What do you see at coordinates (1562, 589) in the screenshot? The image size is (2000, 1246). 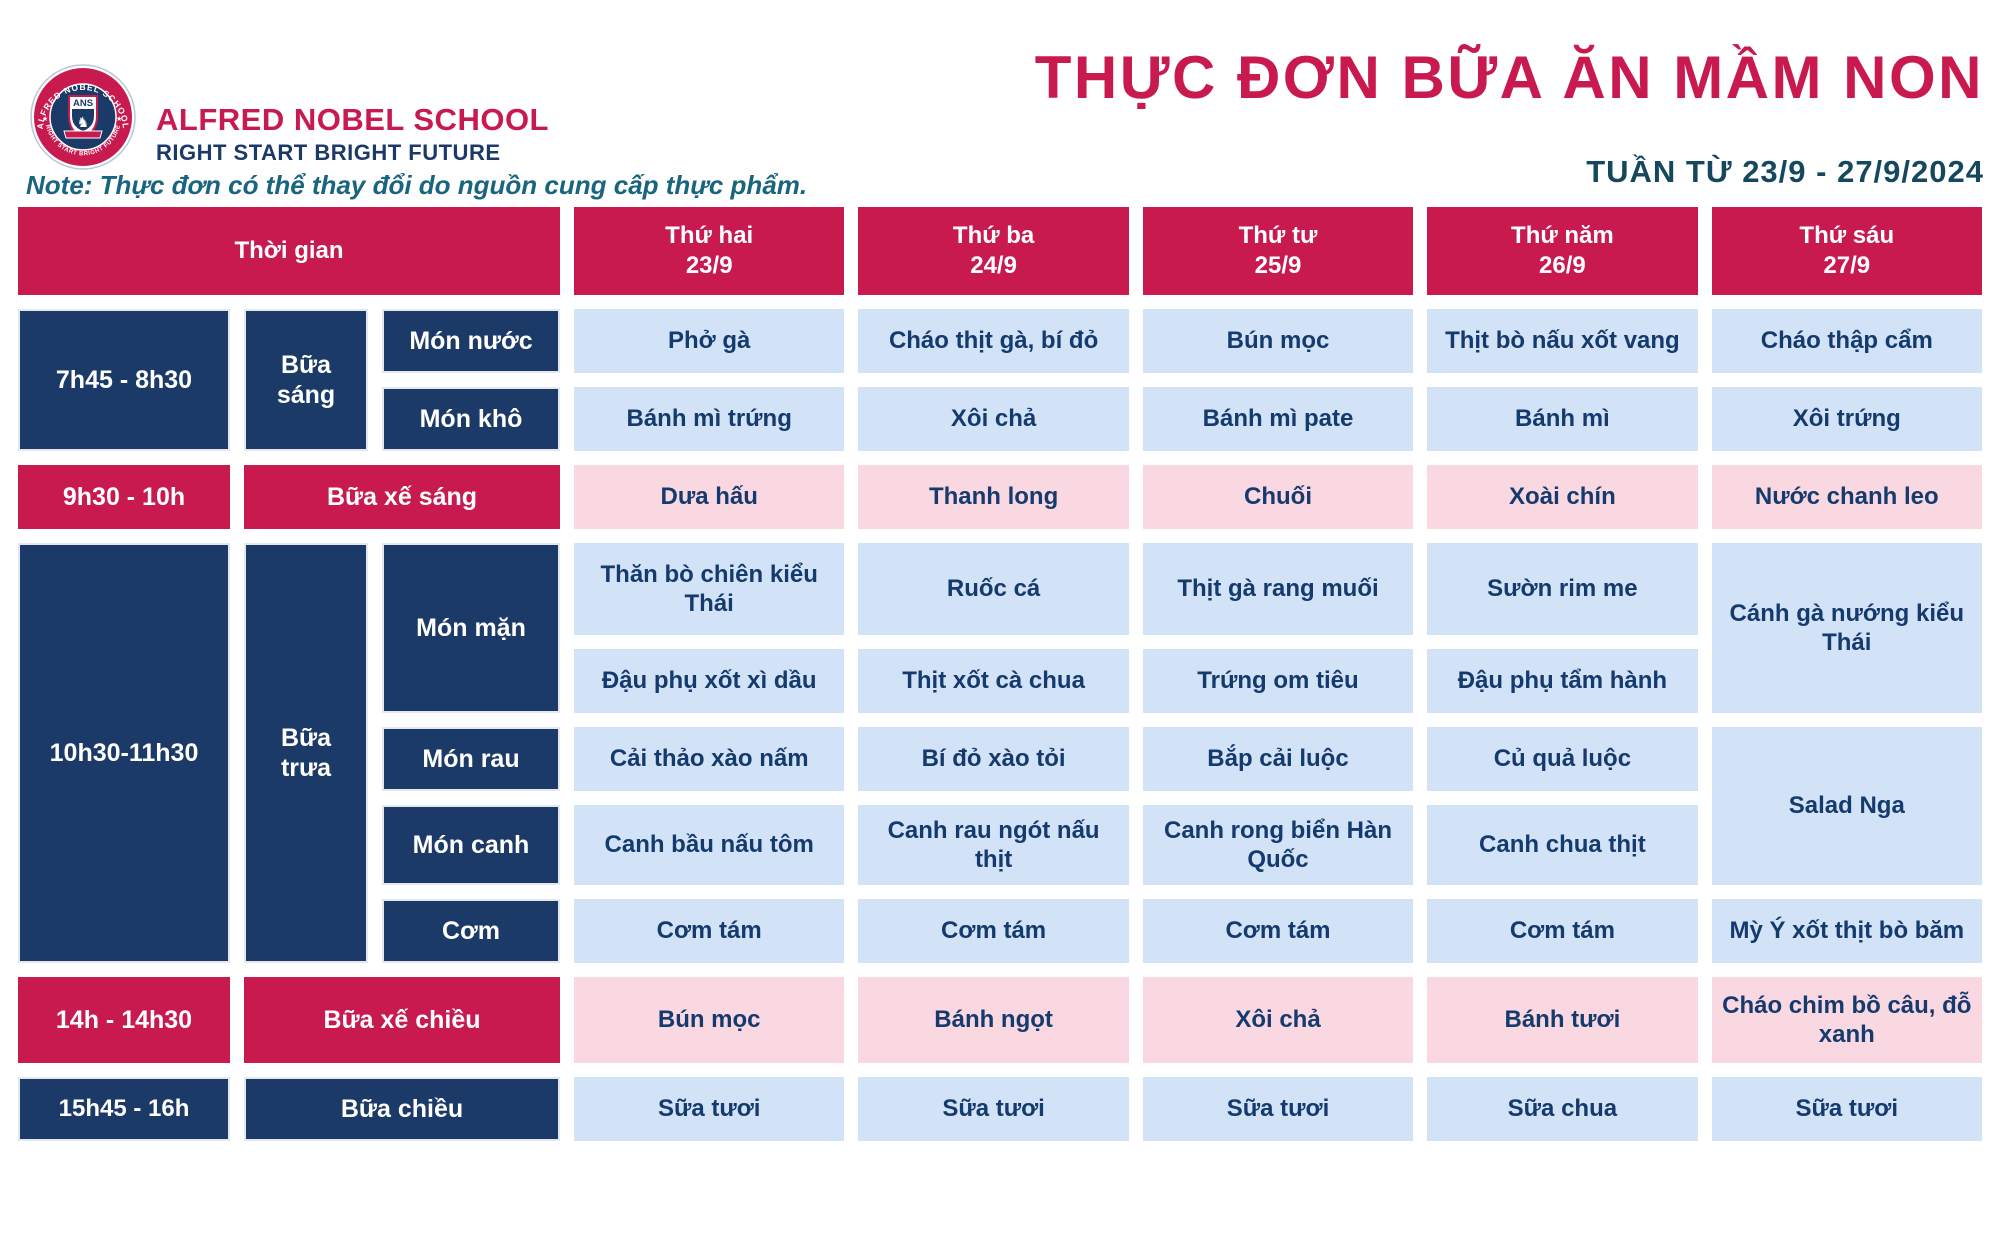 I see `menu-cell: Sườn rim me` at bounding box center [1562, 589].